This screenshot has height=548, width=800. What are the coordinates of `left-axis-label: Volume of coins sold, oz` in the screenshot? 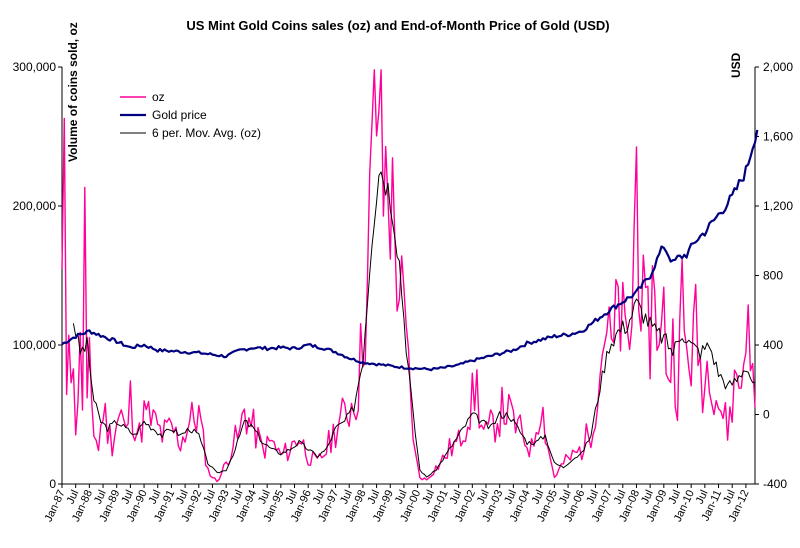 It's located at (73, 92).